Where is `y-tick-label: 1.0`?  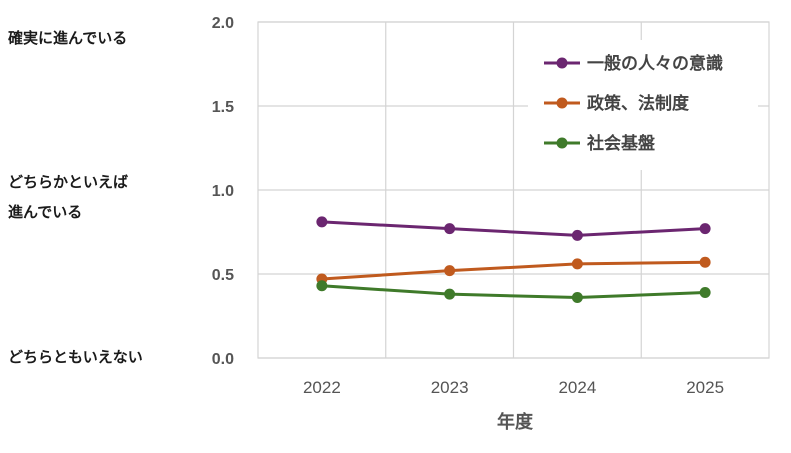
y-tick-label: 1.0 is located at coordinates (223, 191).